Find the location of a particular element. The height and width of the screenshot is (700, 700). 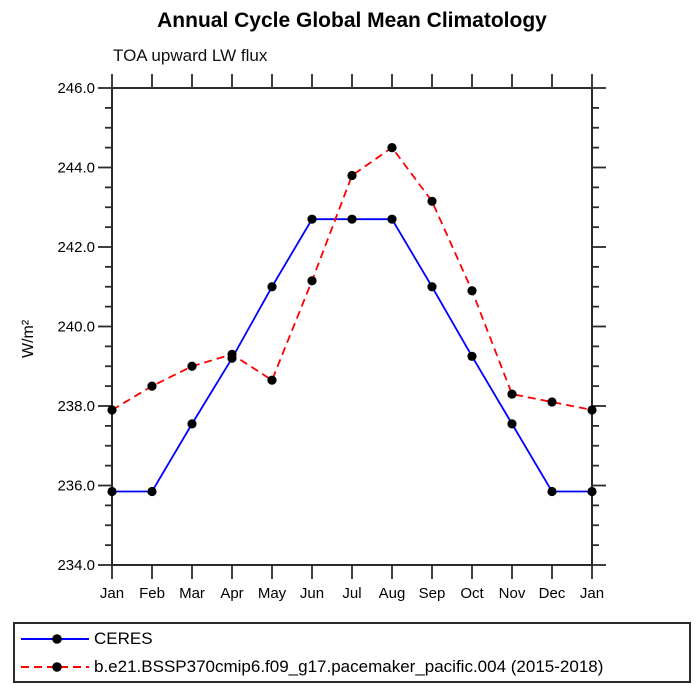

x-tick-label: Dec is located at coordinates (552, 593).